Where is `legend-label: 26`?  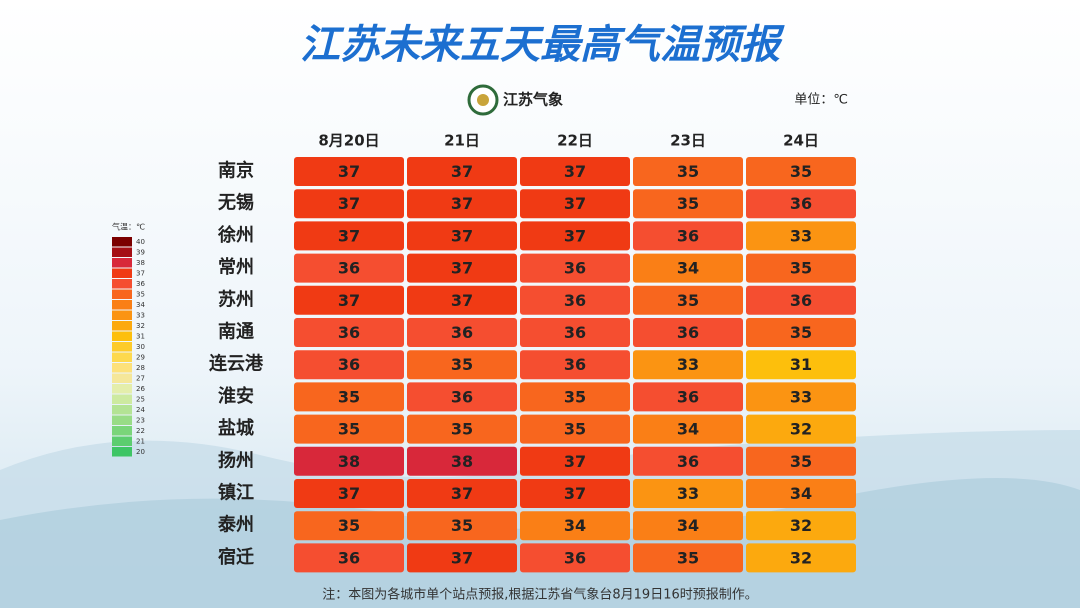 legend-label: 26 is located at coordinates (140, 389).